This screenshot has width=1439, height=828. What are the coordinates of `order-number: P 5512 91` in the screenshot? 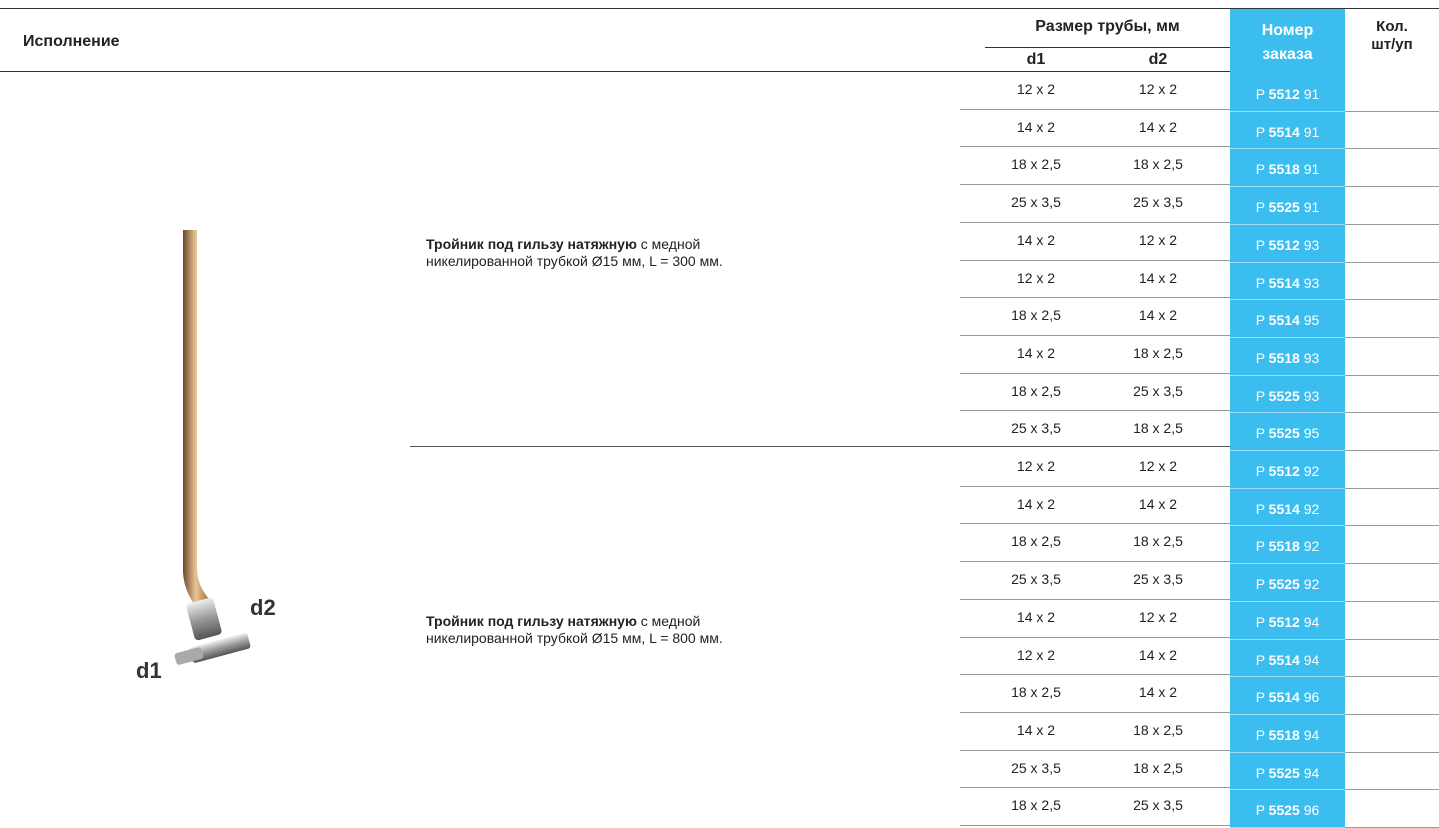 It's located at (1287, 94).